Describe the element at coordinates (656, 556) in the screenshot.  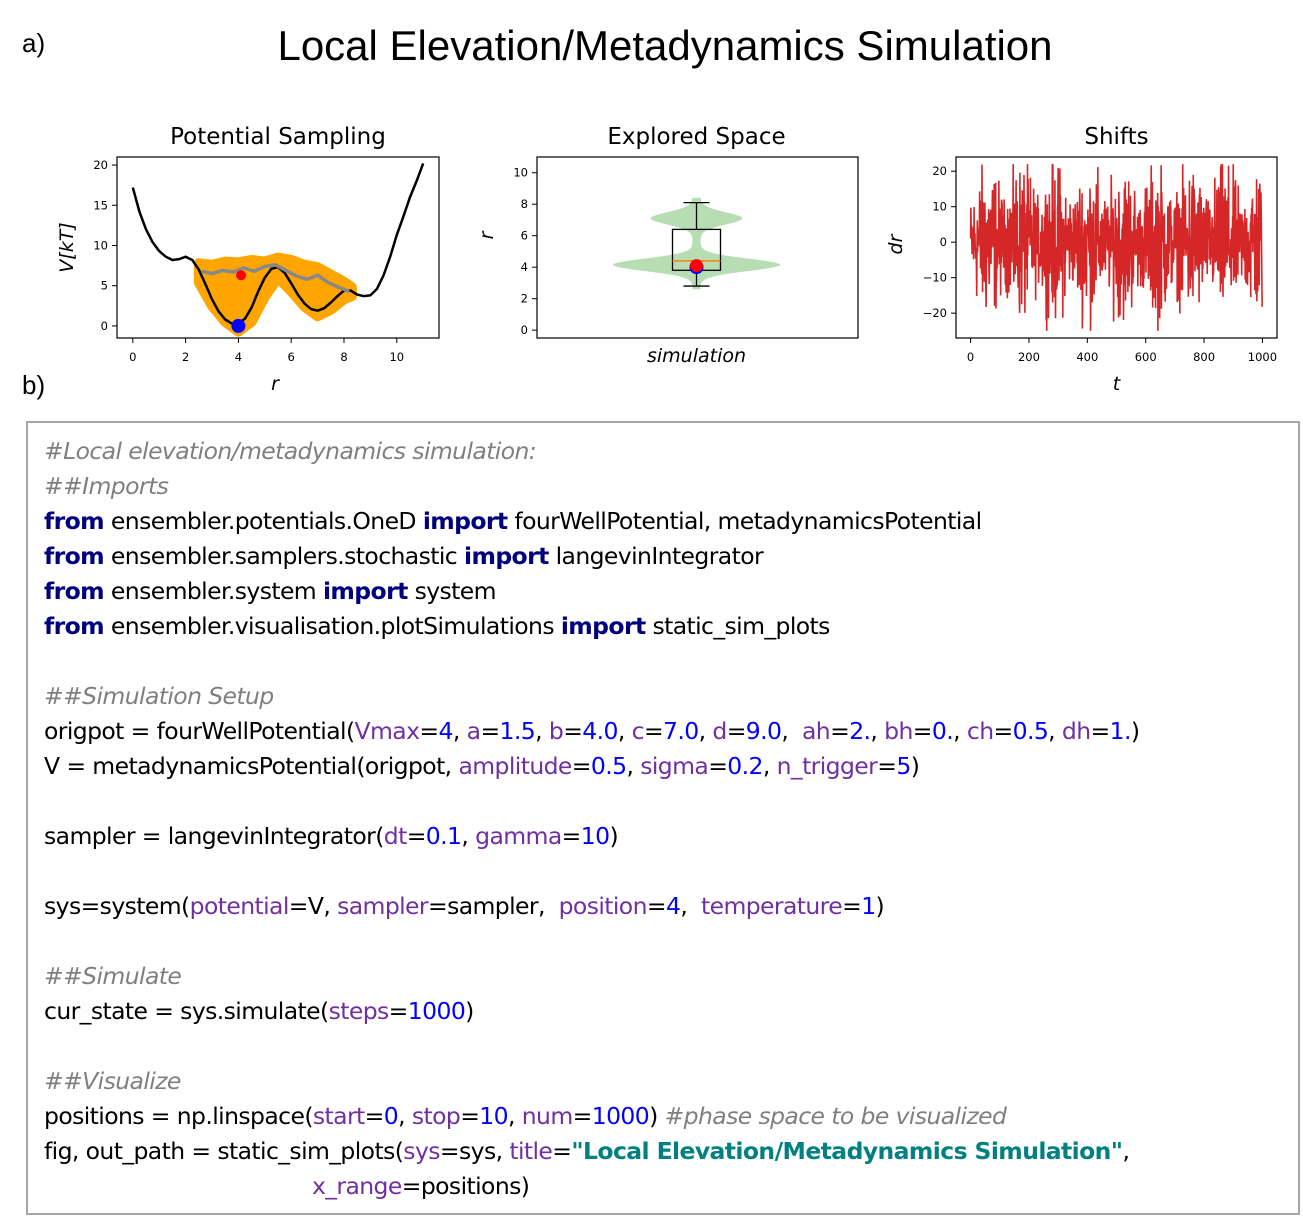
I see `code-token: langevinIntegrator` at that location.